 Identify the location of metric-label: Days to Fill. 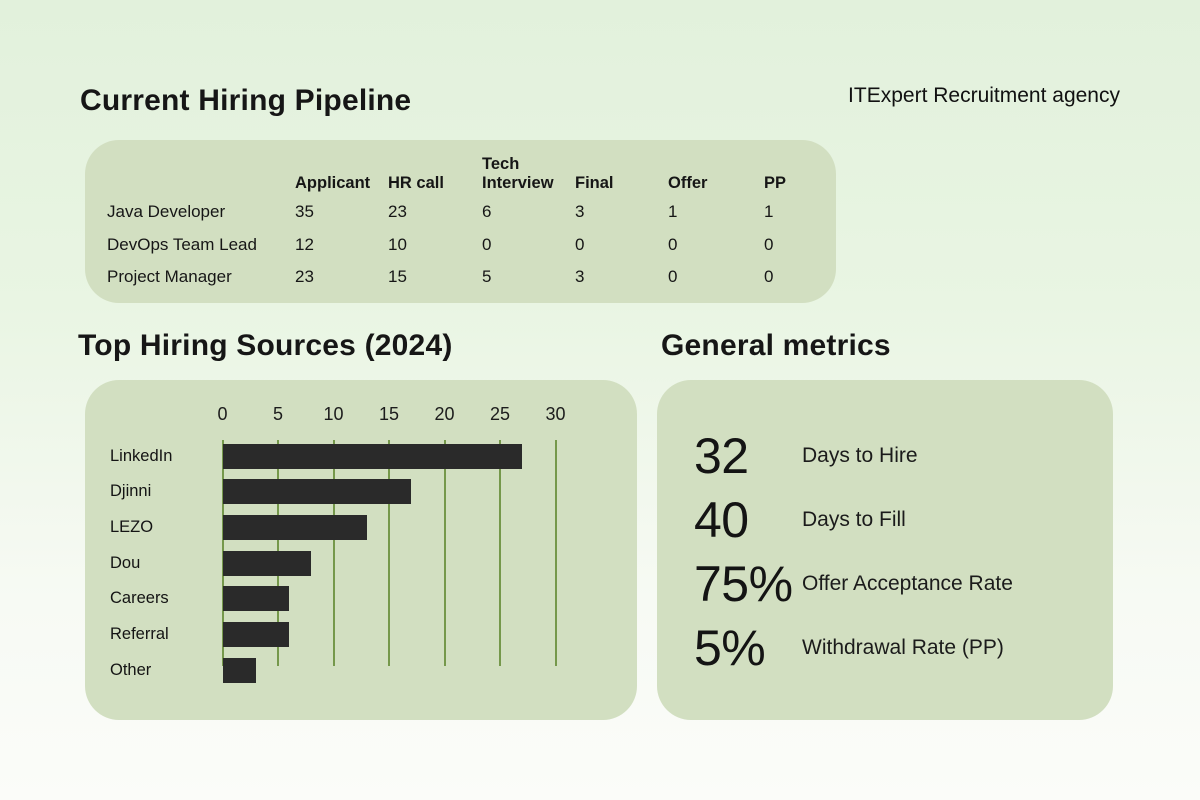
(854, 519).